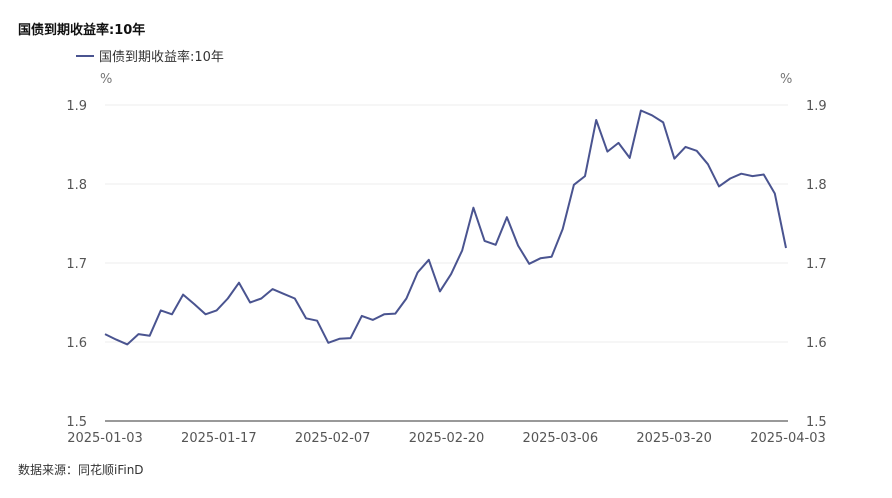 This screenshot has height=498, width=892. Describe the element at coordinates (76, 185) in the screenshot. I see `y-tick-label-left: 1.8` at that location.